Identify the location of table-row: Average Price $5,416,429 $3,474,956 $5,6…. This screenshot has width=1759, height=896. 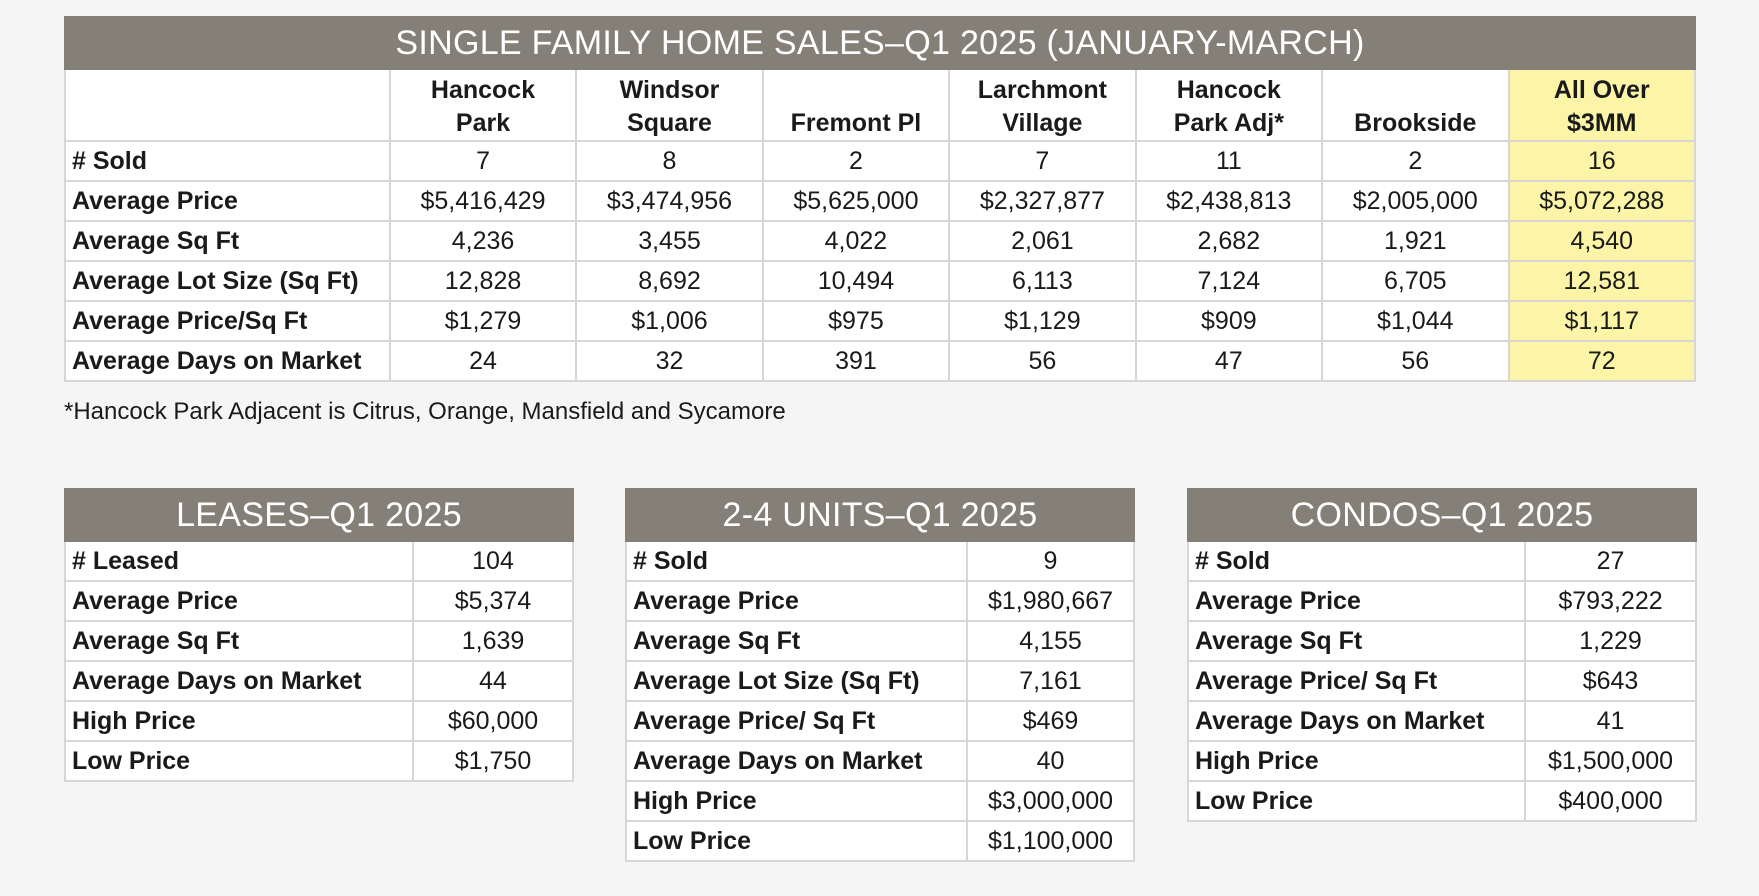
(880, 201).